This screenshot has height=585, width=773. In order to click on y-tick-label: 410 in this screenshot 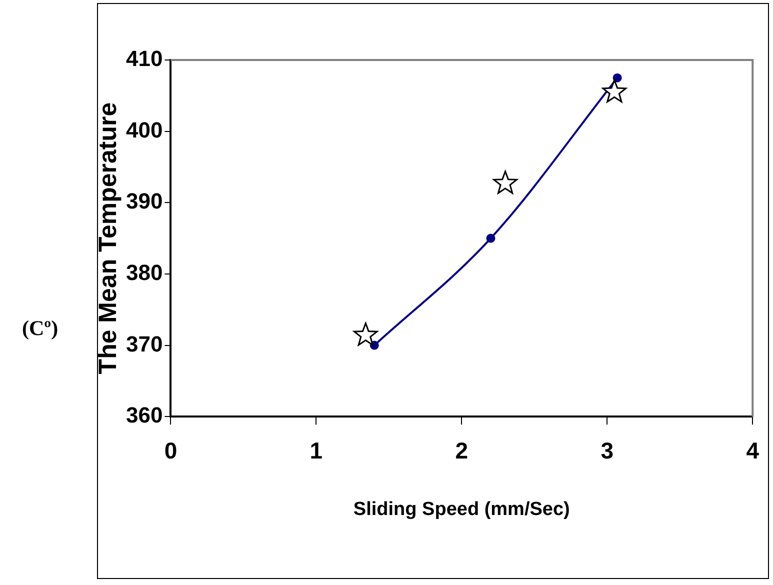, I will do `click(144, 59)`.